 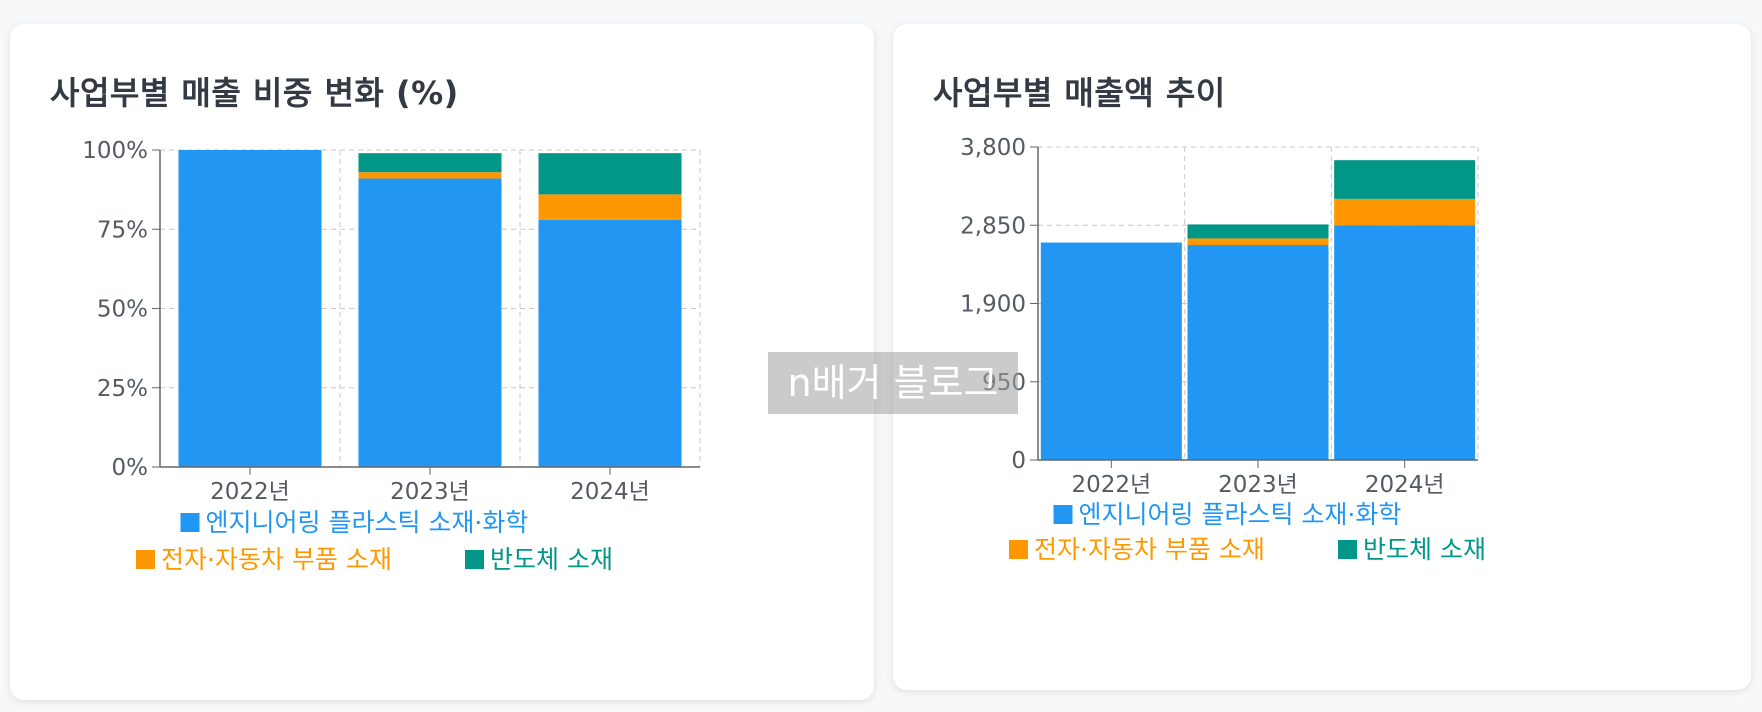 I want to click on chart-title: 사업부별 매출 비중 변화 (%), so click(x=254, y=93).